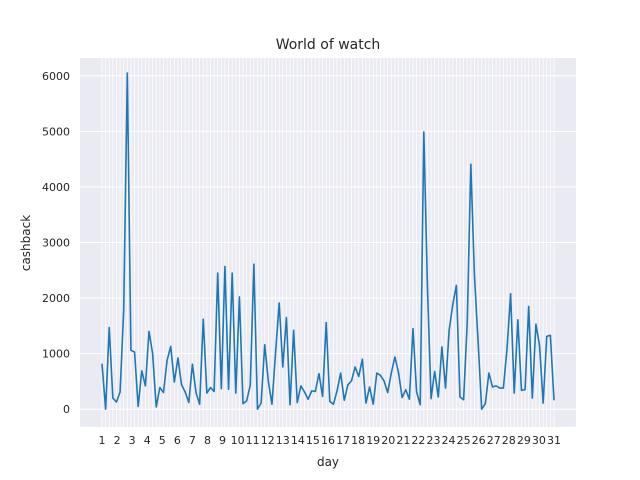  I want to click on x-axis-label: day, so click(328, 462).